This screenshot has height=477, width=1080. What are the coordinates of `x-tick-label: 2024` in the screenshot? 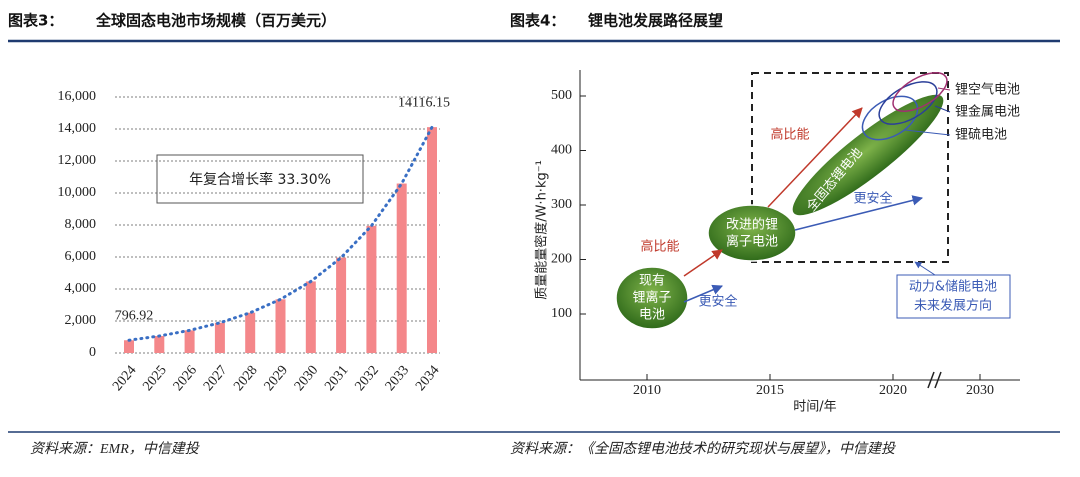 It's located at (124, 378).